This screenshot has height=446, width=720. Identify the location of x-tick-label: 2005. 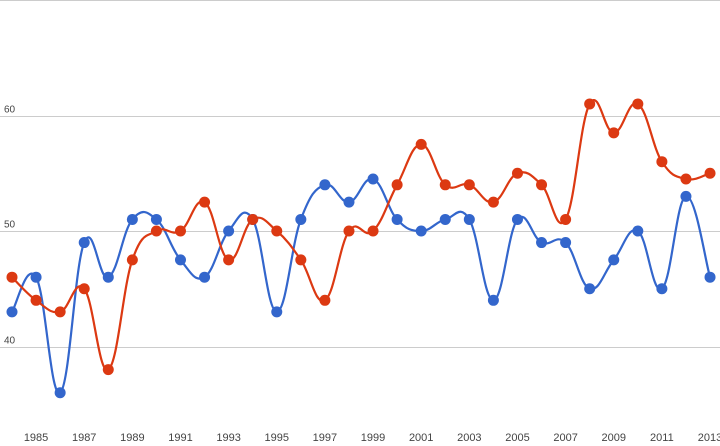
(517, 438).